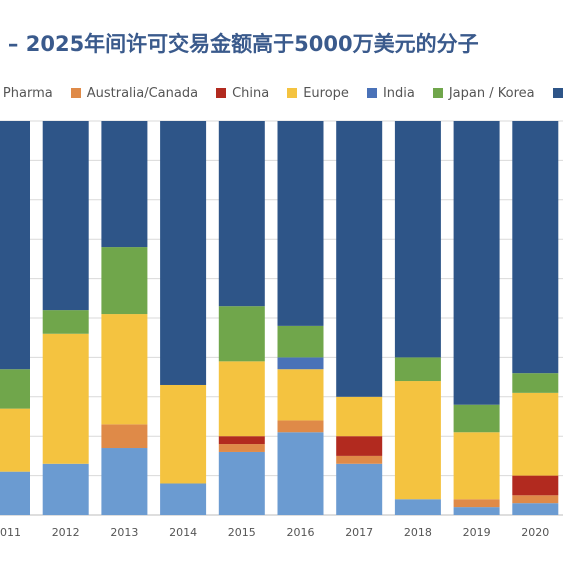 This screenshot has height=562, width=563. I want to click on x-tick-label: 2014, so click(183, 532).